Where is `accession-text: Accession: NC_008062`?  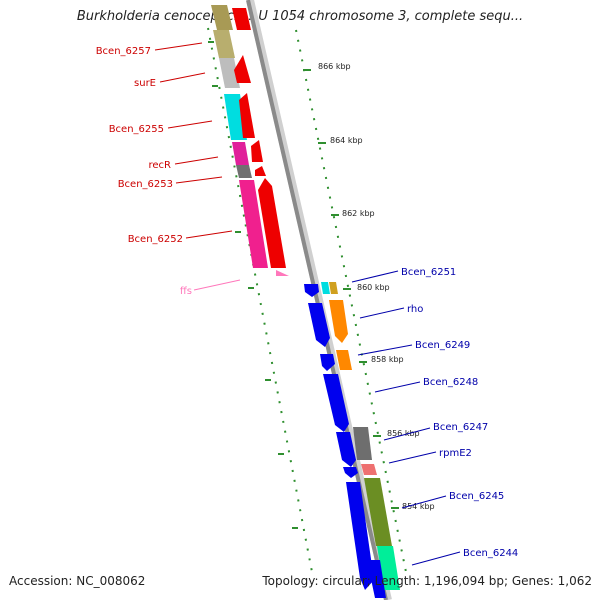
accession-text: Accession: NC_008062 is located at coordinates (77, 581).